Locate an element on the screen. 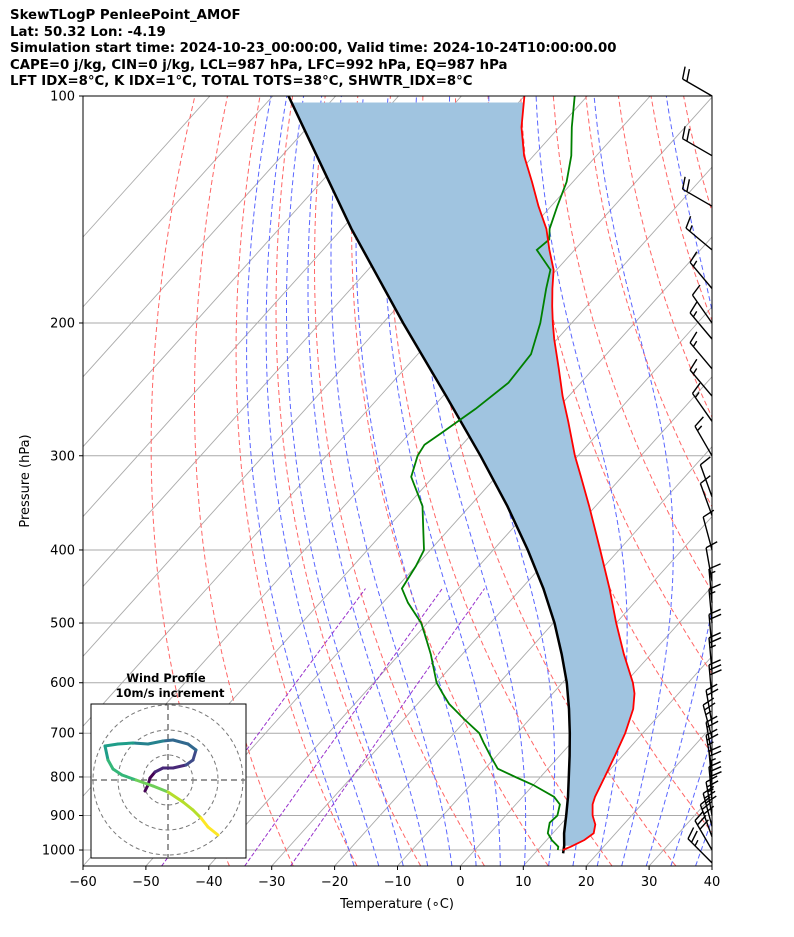  hodograph-inset: Wind Profile 10m/s increment is located at coordinates (168, 765).